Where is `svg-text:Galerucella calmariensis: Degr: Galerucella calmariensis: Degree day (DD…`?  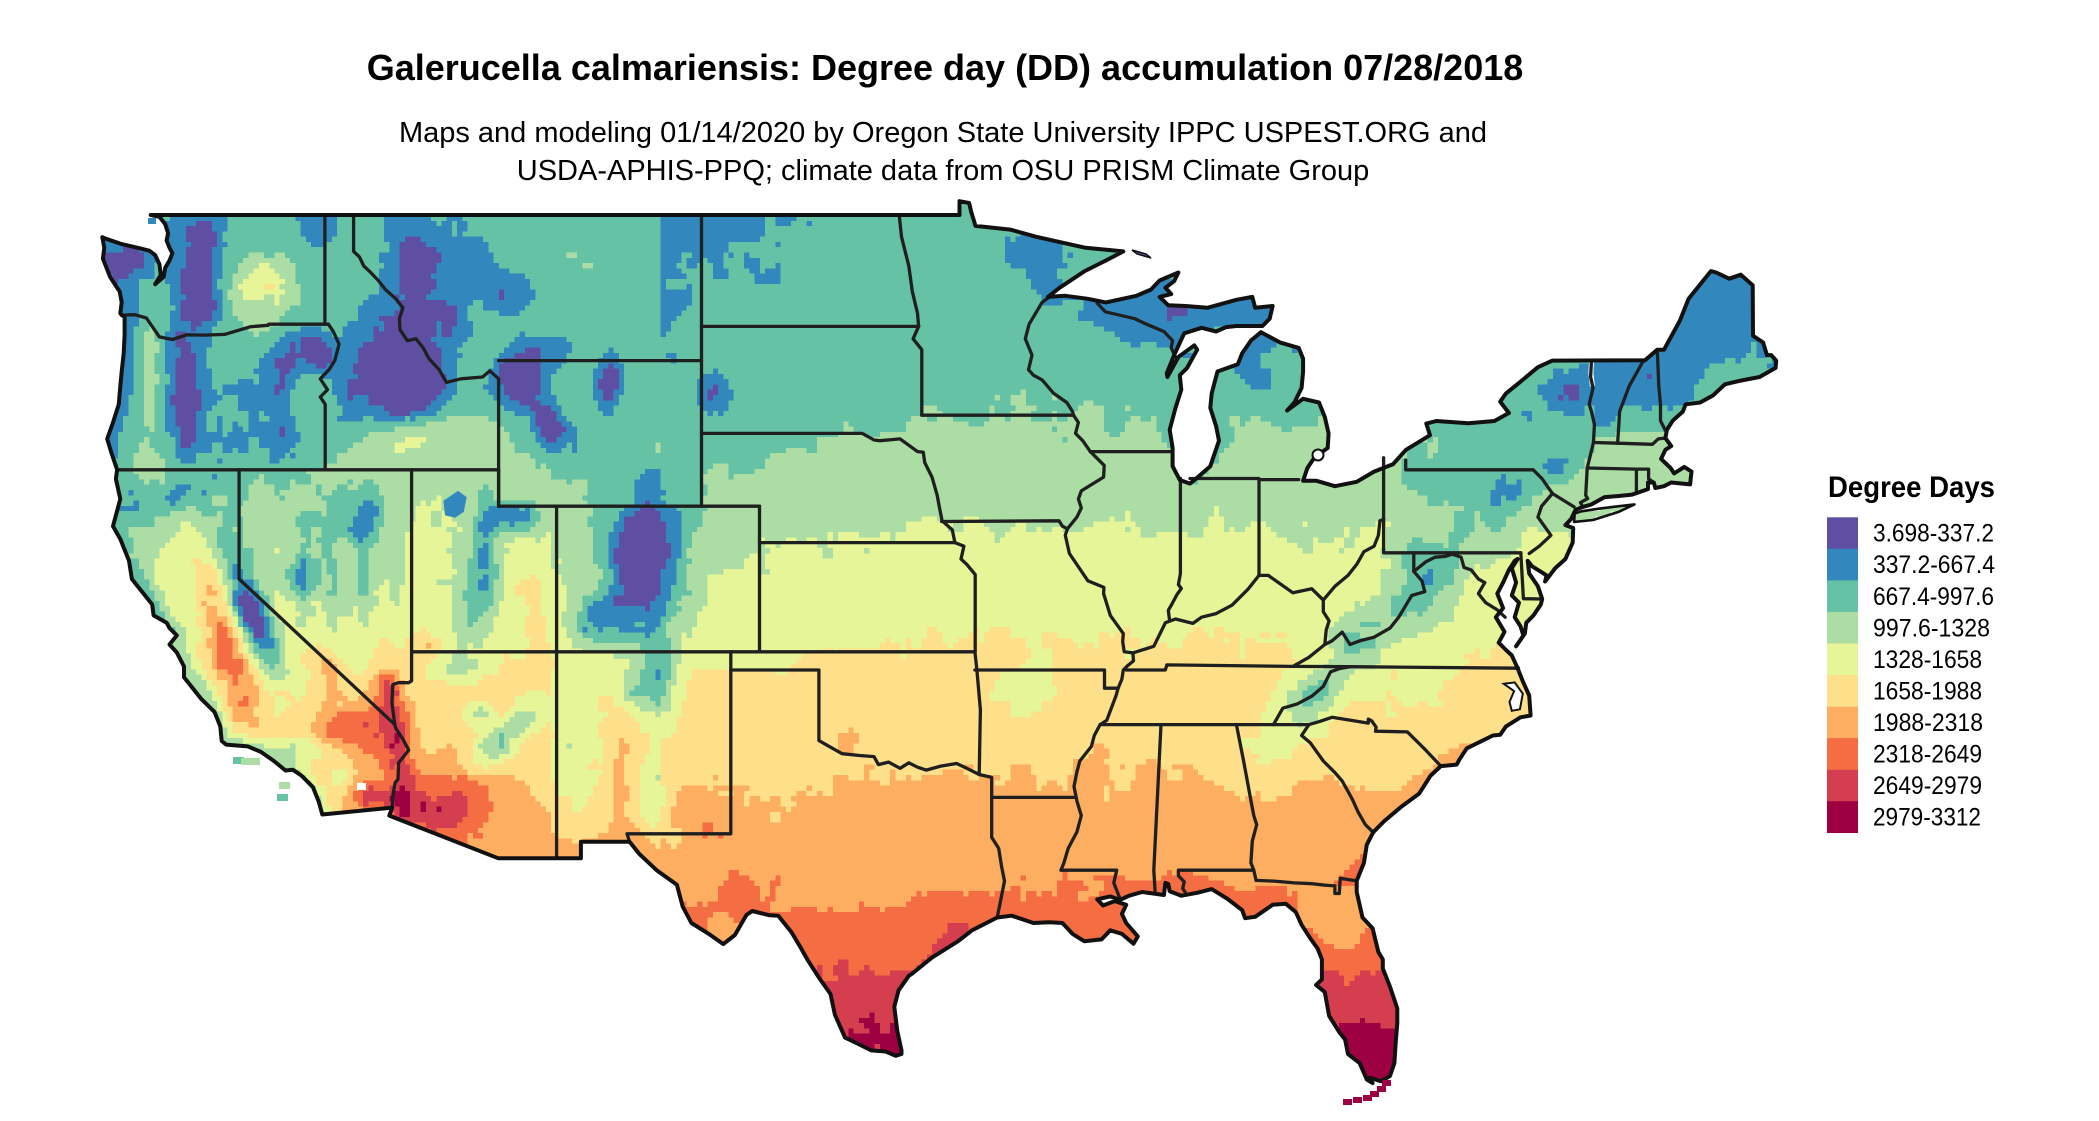
svg-text:Galerucella calmariensis: Degr: Galerucella calmariensis: Degree day (DD… is located at coordinates (945, 67).